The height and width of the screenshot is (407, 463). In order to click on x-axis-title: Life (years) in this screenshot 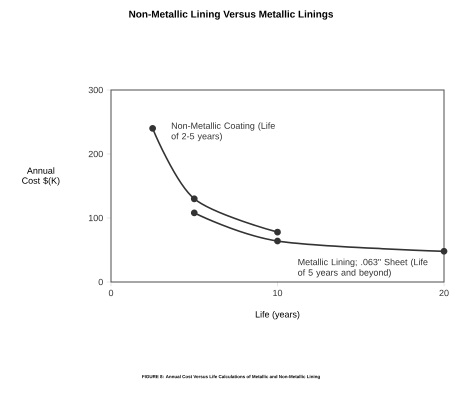, I will do `click(278, 315)`.